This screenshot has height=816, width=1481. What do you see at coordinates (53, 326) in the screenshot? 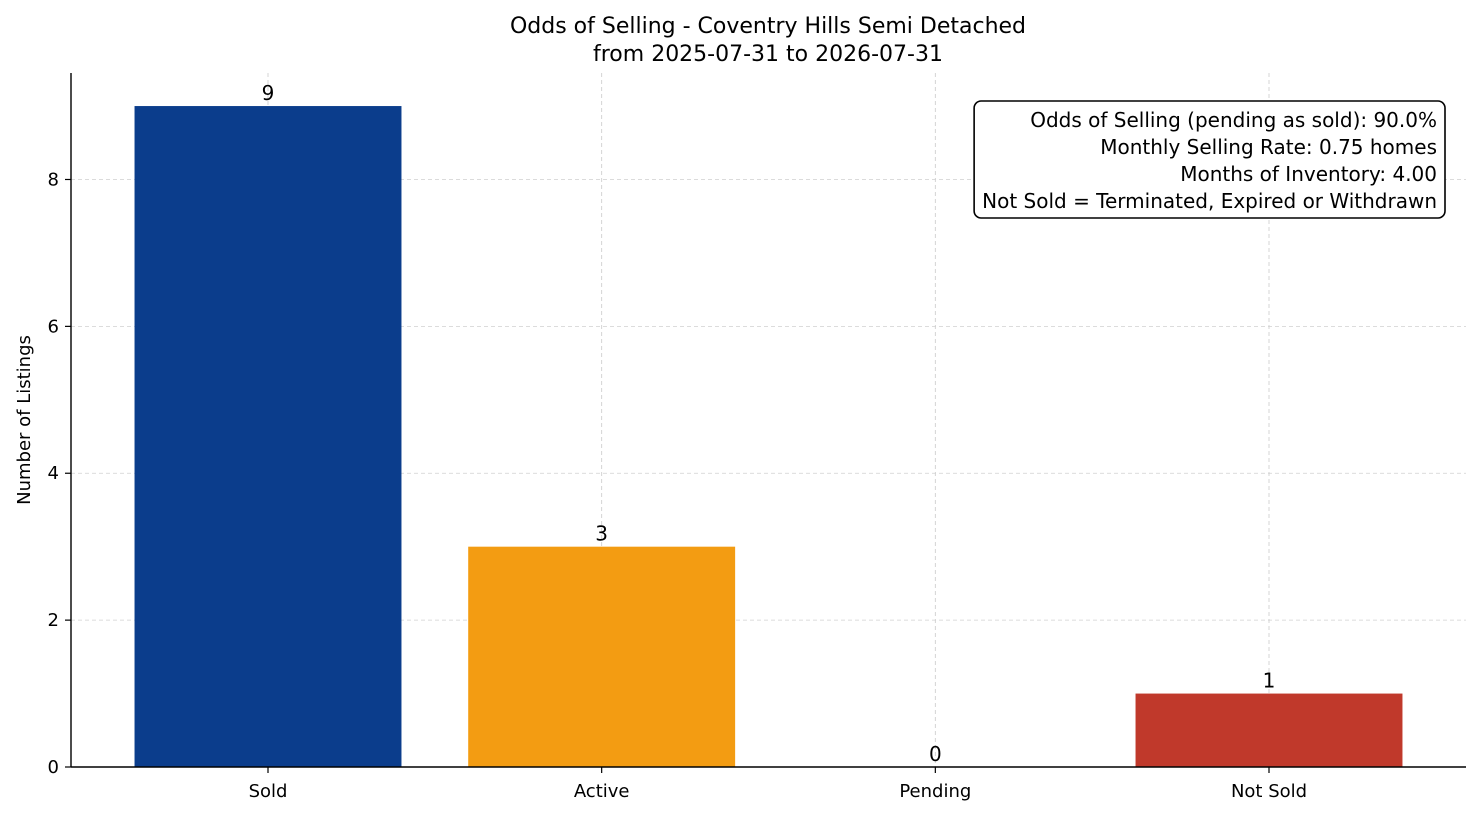
I see `y-tick-label: 6` at bounding box center [53, 326].